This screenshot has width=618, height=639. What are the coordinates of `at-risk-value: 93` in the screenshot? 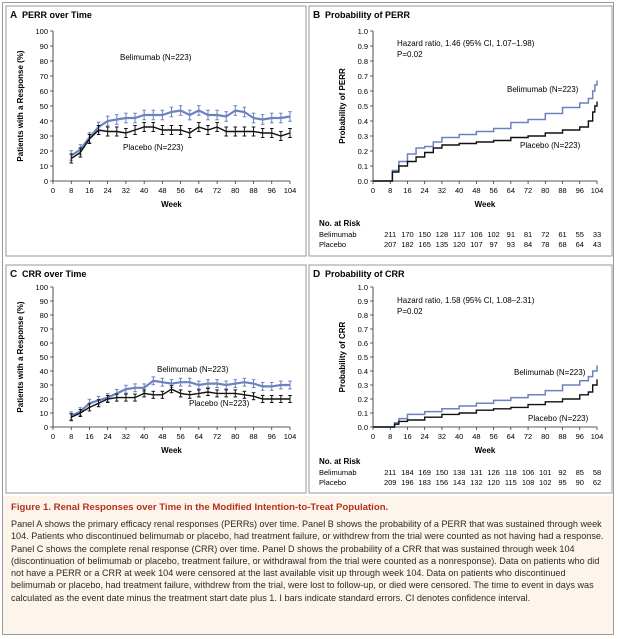 It's located at (511, 244).